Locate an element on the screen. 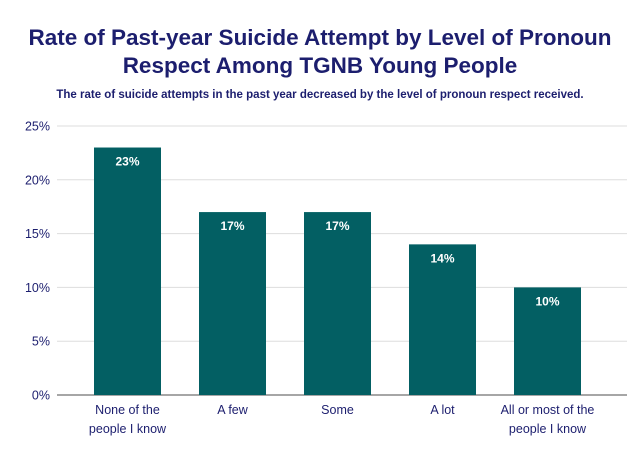 This screenshot has height=457, width=640. data-label: 14% is located at coordinates (442, 258).